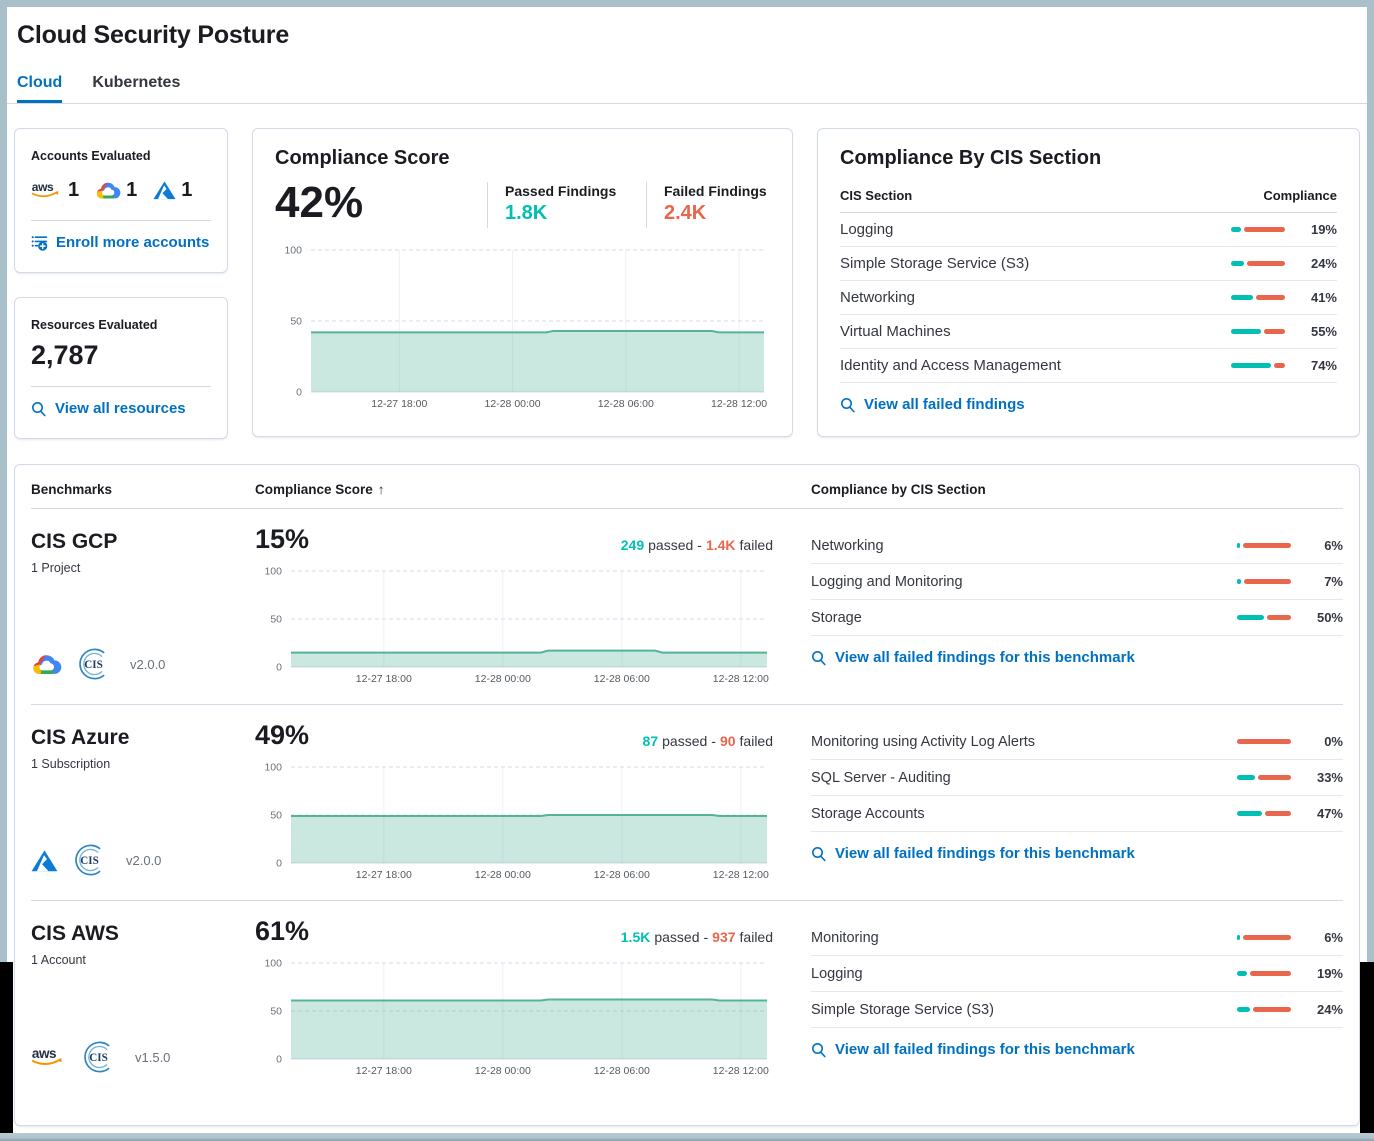  Describe the element at coordinates (98, 1057) in the screenshot. I see `cis-logo-icon: CIS` at that location.